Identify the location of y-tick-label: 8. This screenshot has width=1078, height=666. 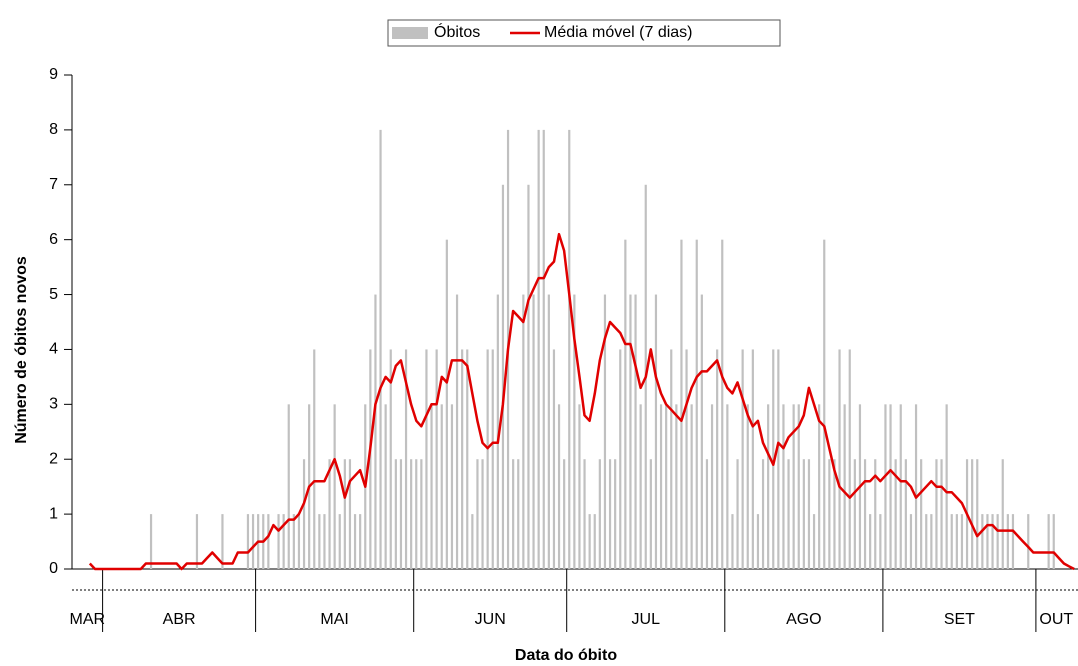
(53, 129).